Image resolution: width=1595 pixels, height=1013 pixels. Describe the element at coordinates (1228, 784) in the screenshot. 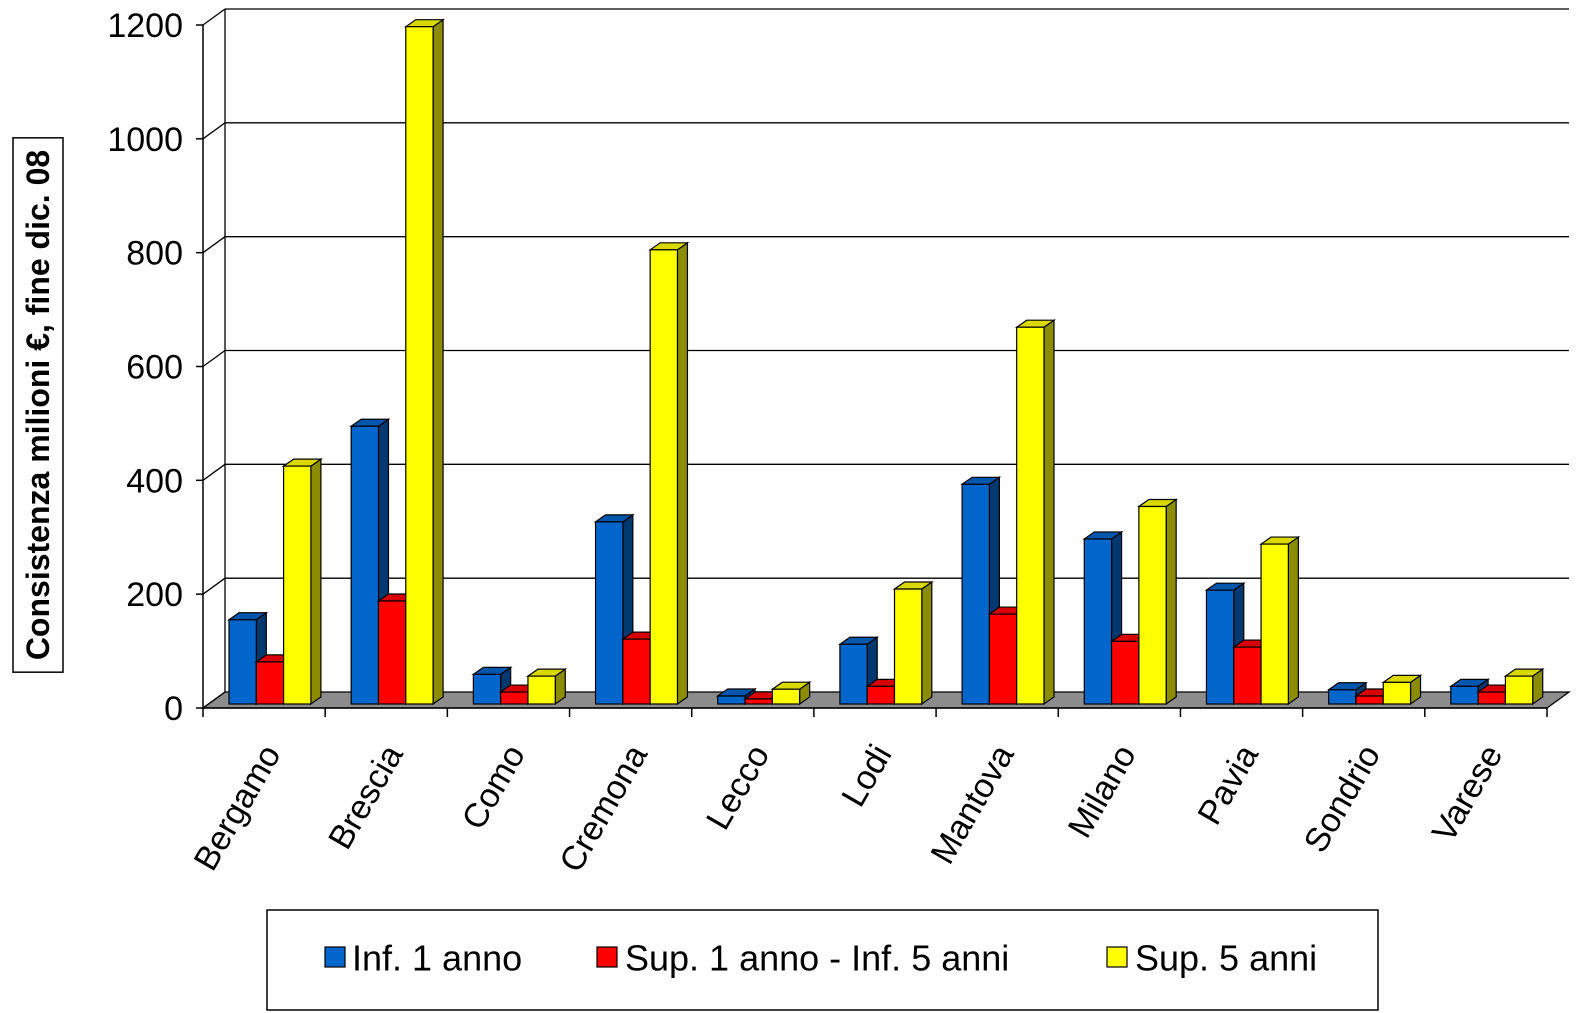

I see `x-tick-label: Pavia` at that location.